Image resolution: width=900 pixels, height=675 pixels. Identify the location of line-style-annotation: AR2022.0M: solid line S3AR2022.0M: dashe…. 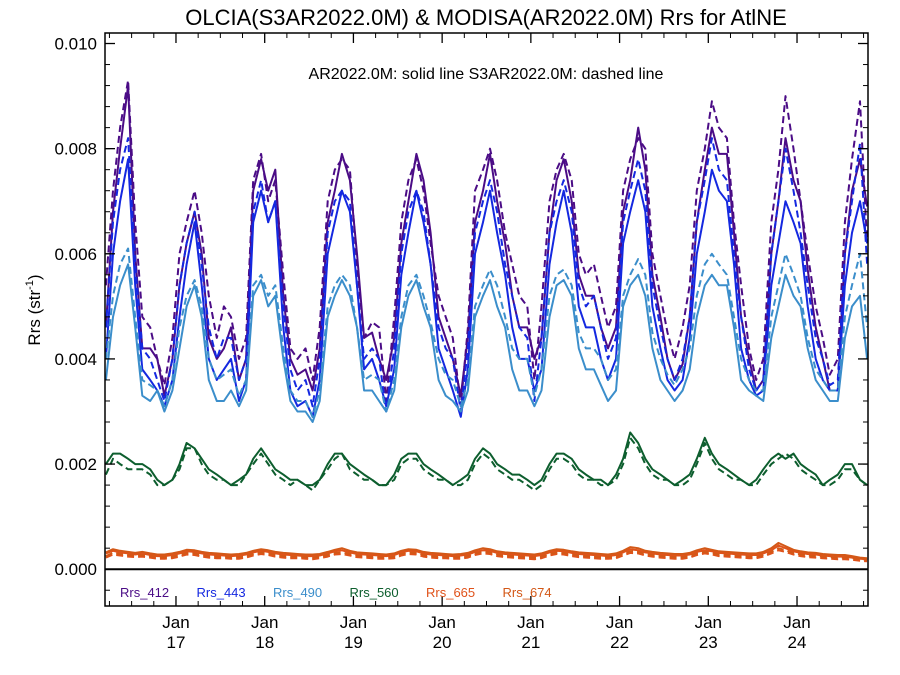
(486, 74).